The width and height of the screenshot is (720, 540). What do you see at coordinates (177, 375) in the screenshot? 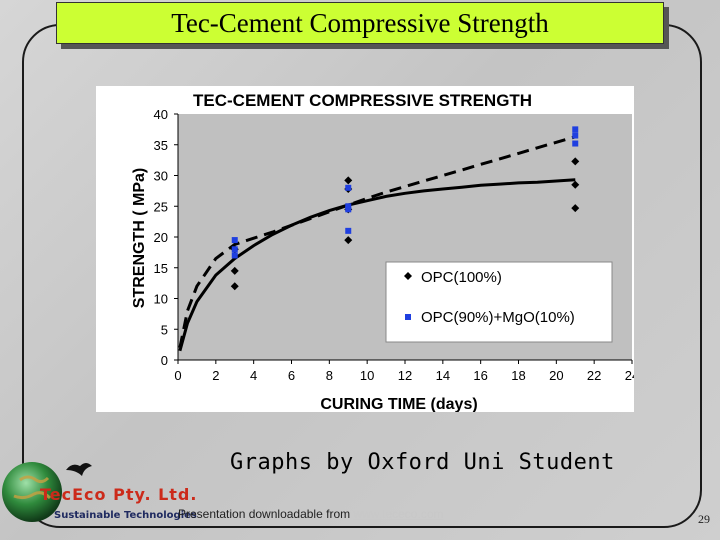
I see `x-tick-label: 0` at bounding box center [177, 375].